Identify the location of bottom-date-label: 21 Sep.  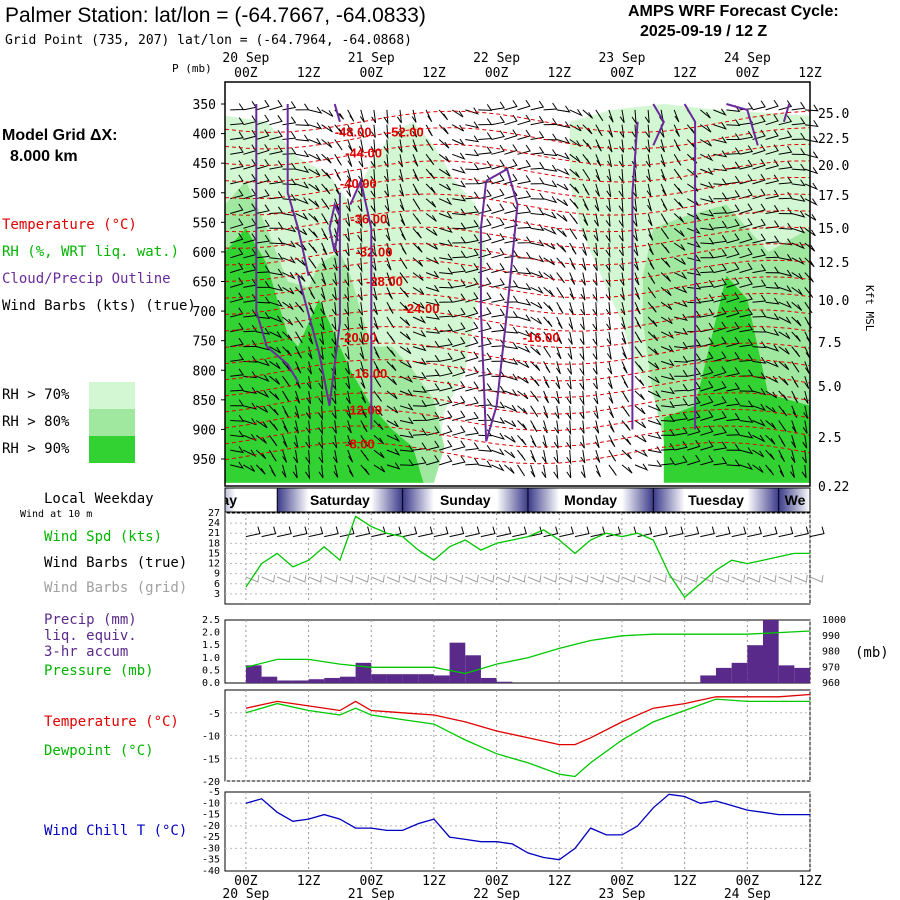
(371, 893).